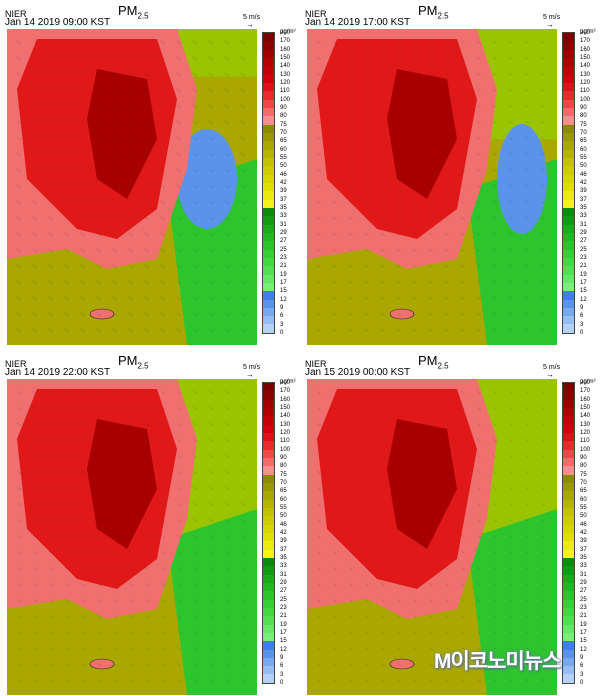 The width and height of the screenshot is (600, 696). I want to click on color-scale-tick-label: 70, so click(283, 133).